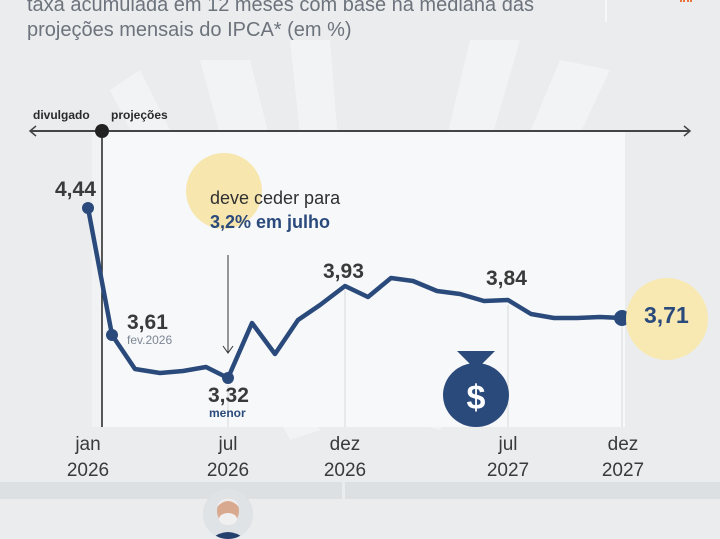 This screenshot has width=720, height=539. What do you see at coordinates (506, 278) in the screenshot?
I see `label-jul27-value: 3,84` at bounding box center [506, 278].